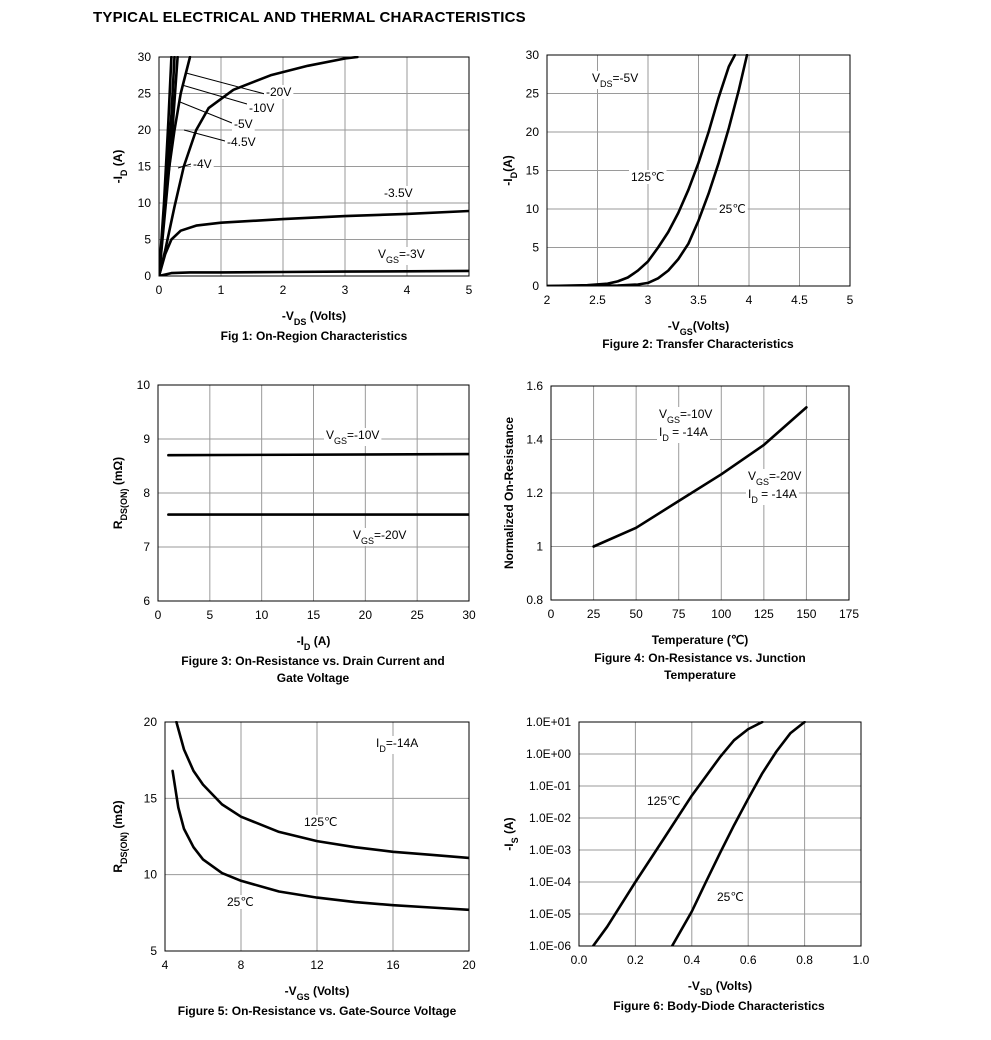 This screenshot has width=991, height=1040. I want to click on annotation-4-5v-bg, so click(241, 142).